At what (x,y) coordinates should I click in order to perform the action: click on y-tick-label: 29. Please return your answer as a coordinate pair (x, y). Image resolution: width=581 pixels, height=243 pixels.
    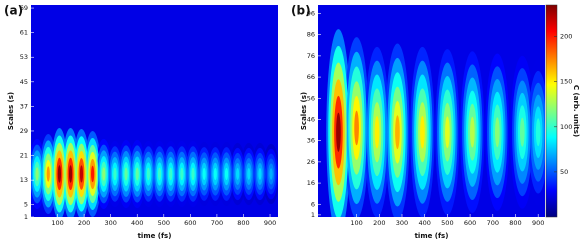
    Looking at the image, I should click on (24, 131).